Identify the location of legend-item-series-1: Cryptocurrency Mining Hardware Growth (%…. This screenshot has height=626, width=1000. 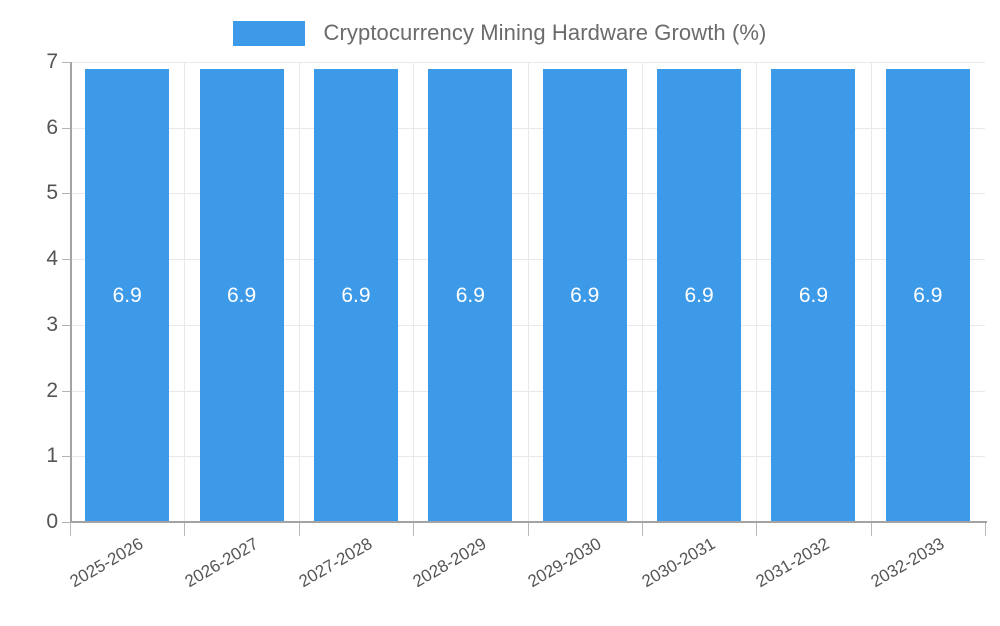
(499, 33).